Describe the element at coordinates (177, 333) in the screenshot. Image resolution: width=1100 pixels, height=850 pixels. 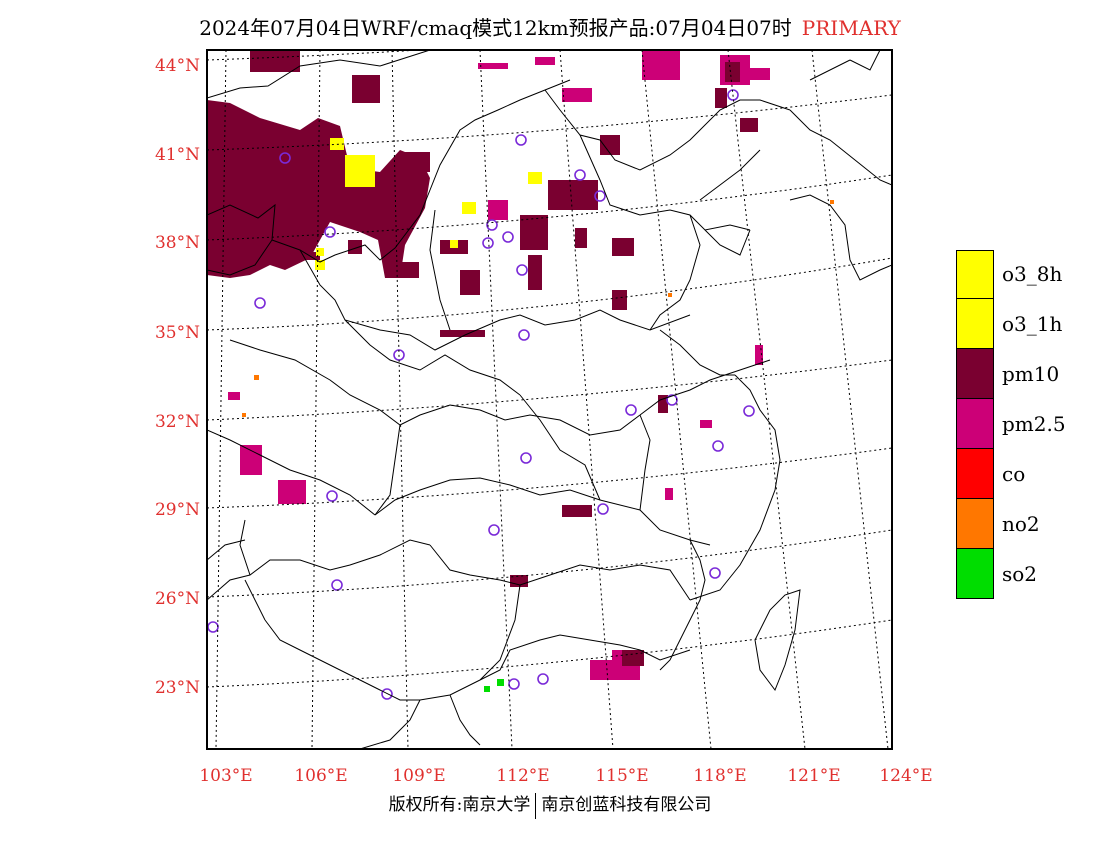
I see `lat-label: 35°N` at that location.